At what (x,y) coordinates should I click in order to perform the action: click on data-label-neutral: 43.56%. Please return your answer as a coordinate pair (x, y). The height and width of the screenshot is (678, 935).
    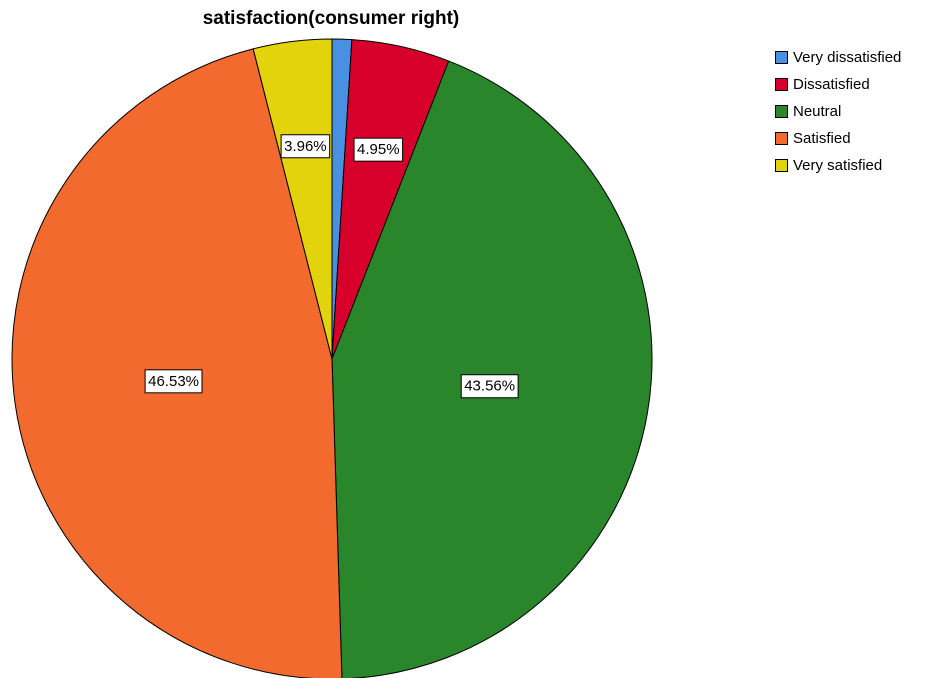
    Looking at the image, I should click on (489, 386).